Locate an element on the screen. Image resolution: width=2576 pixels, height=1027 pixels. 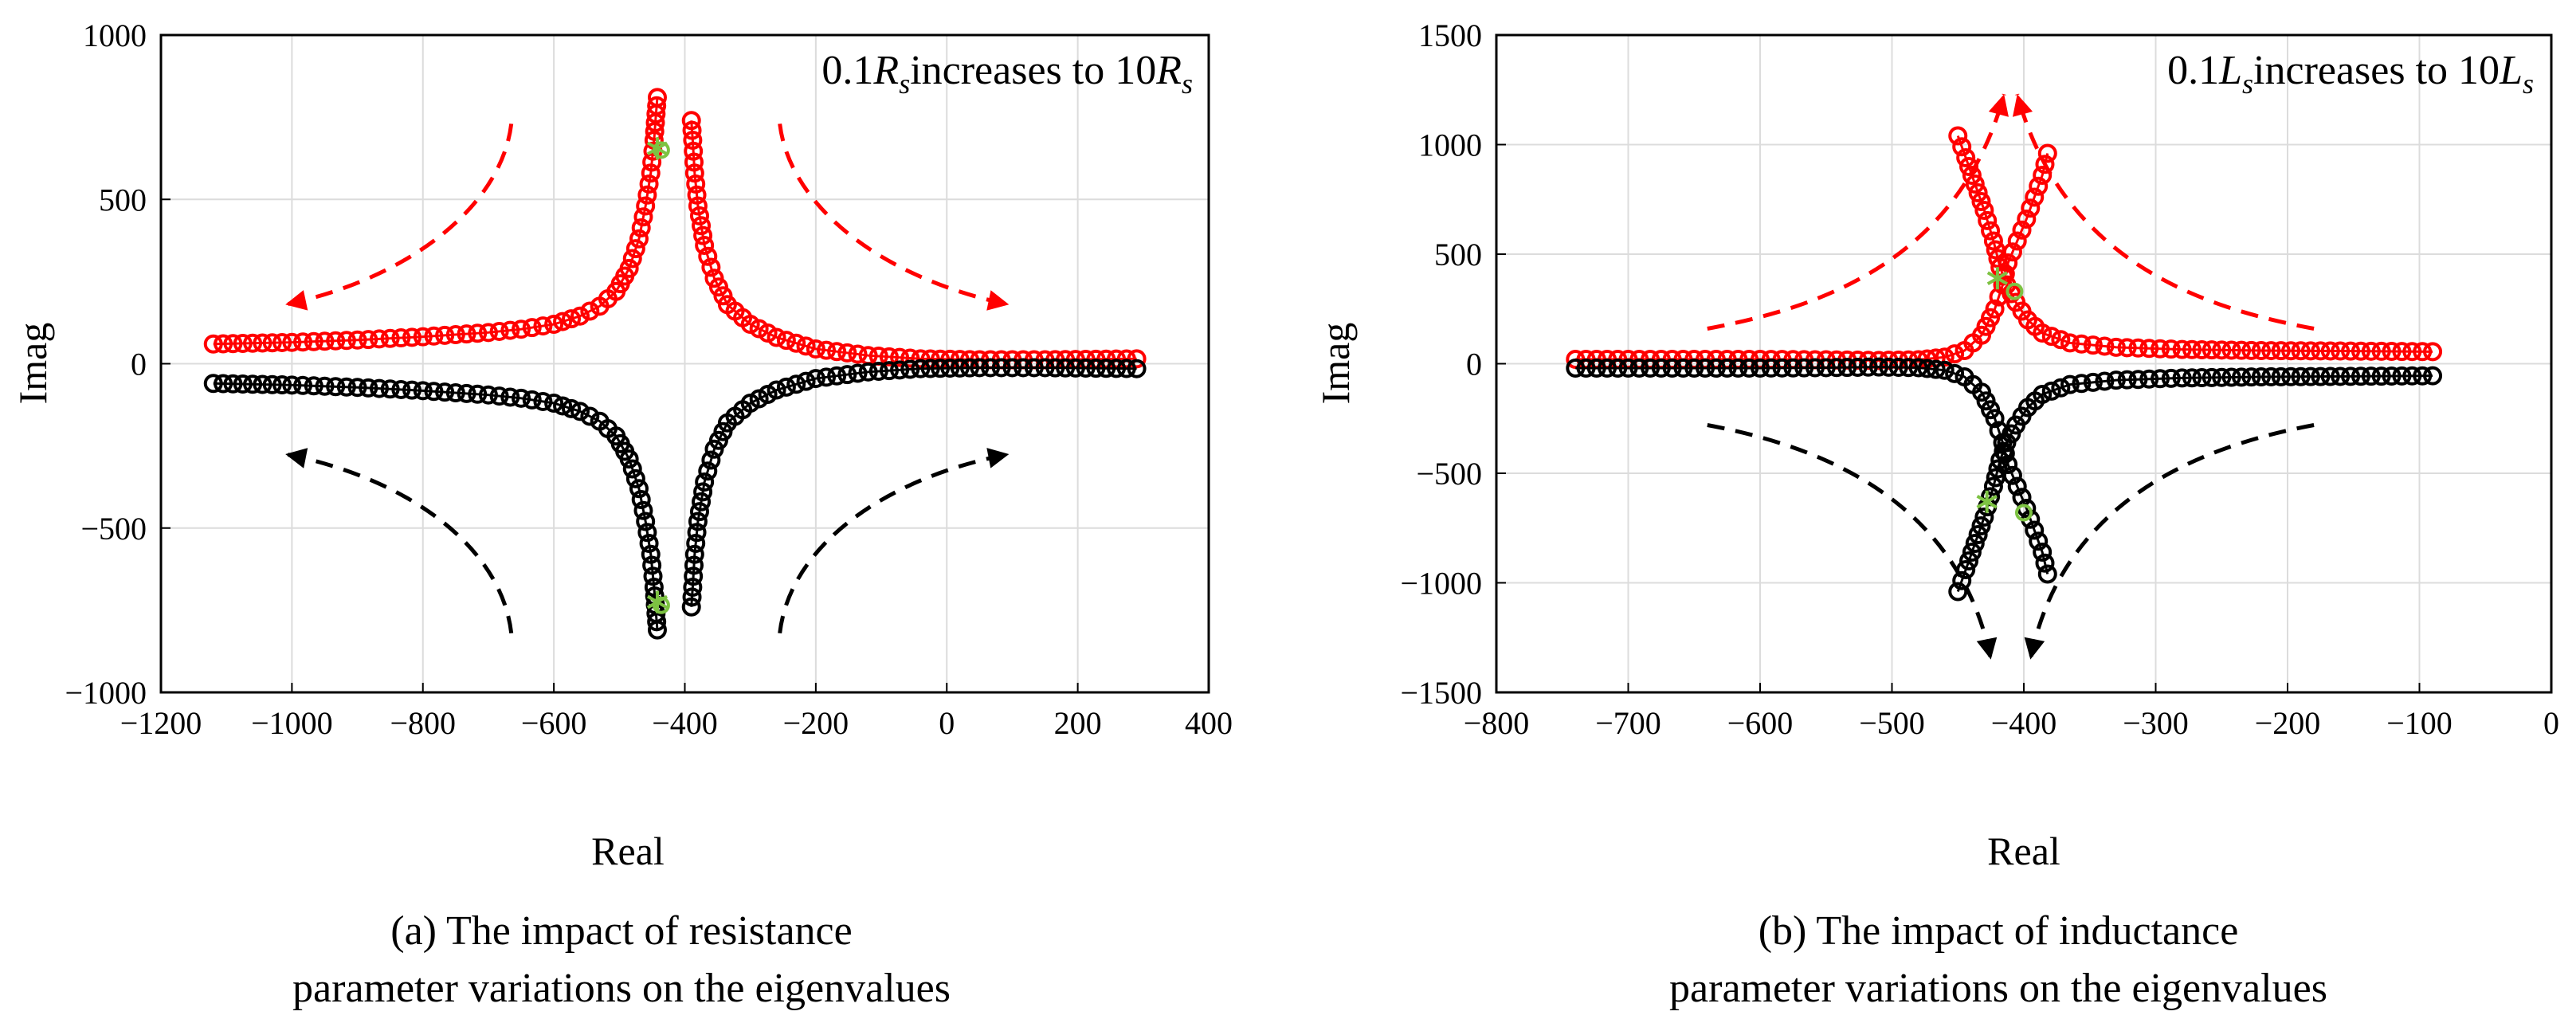
panel-a-caption-line-1: (a) The impact of resistance is located at coordinates (621, 931).